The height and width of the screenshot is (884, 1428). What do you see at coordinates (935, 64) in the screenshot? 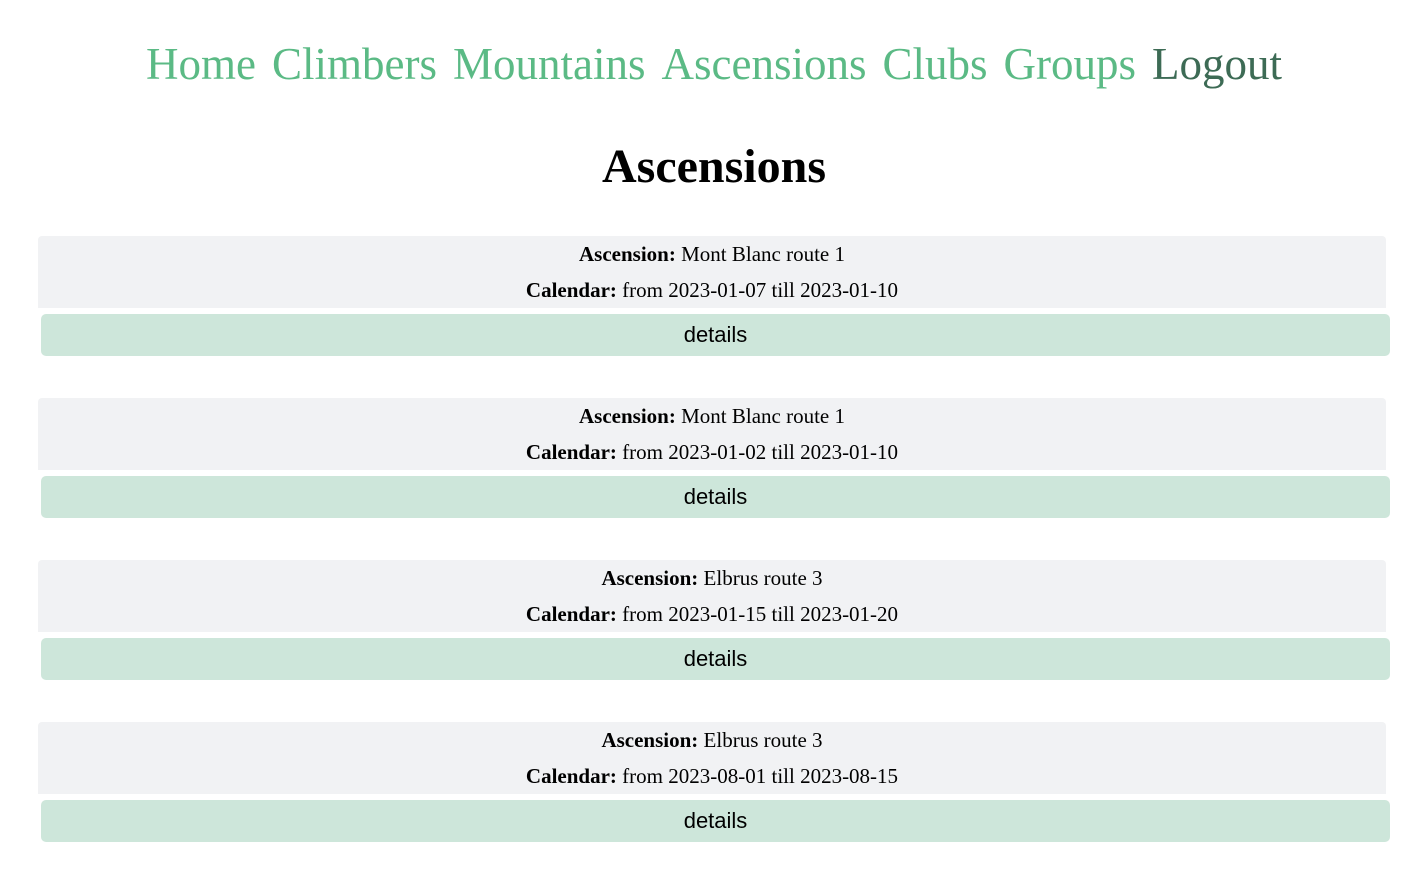
I see `nav-link-clubs: Clubs` at bounding box center [935, 64].